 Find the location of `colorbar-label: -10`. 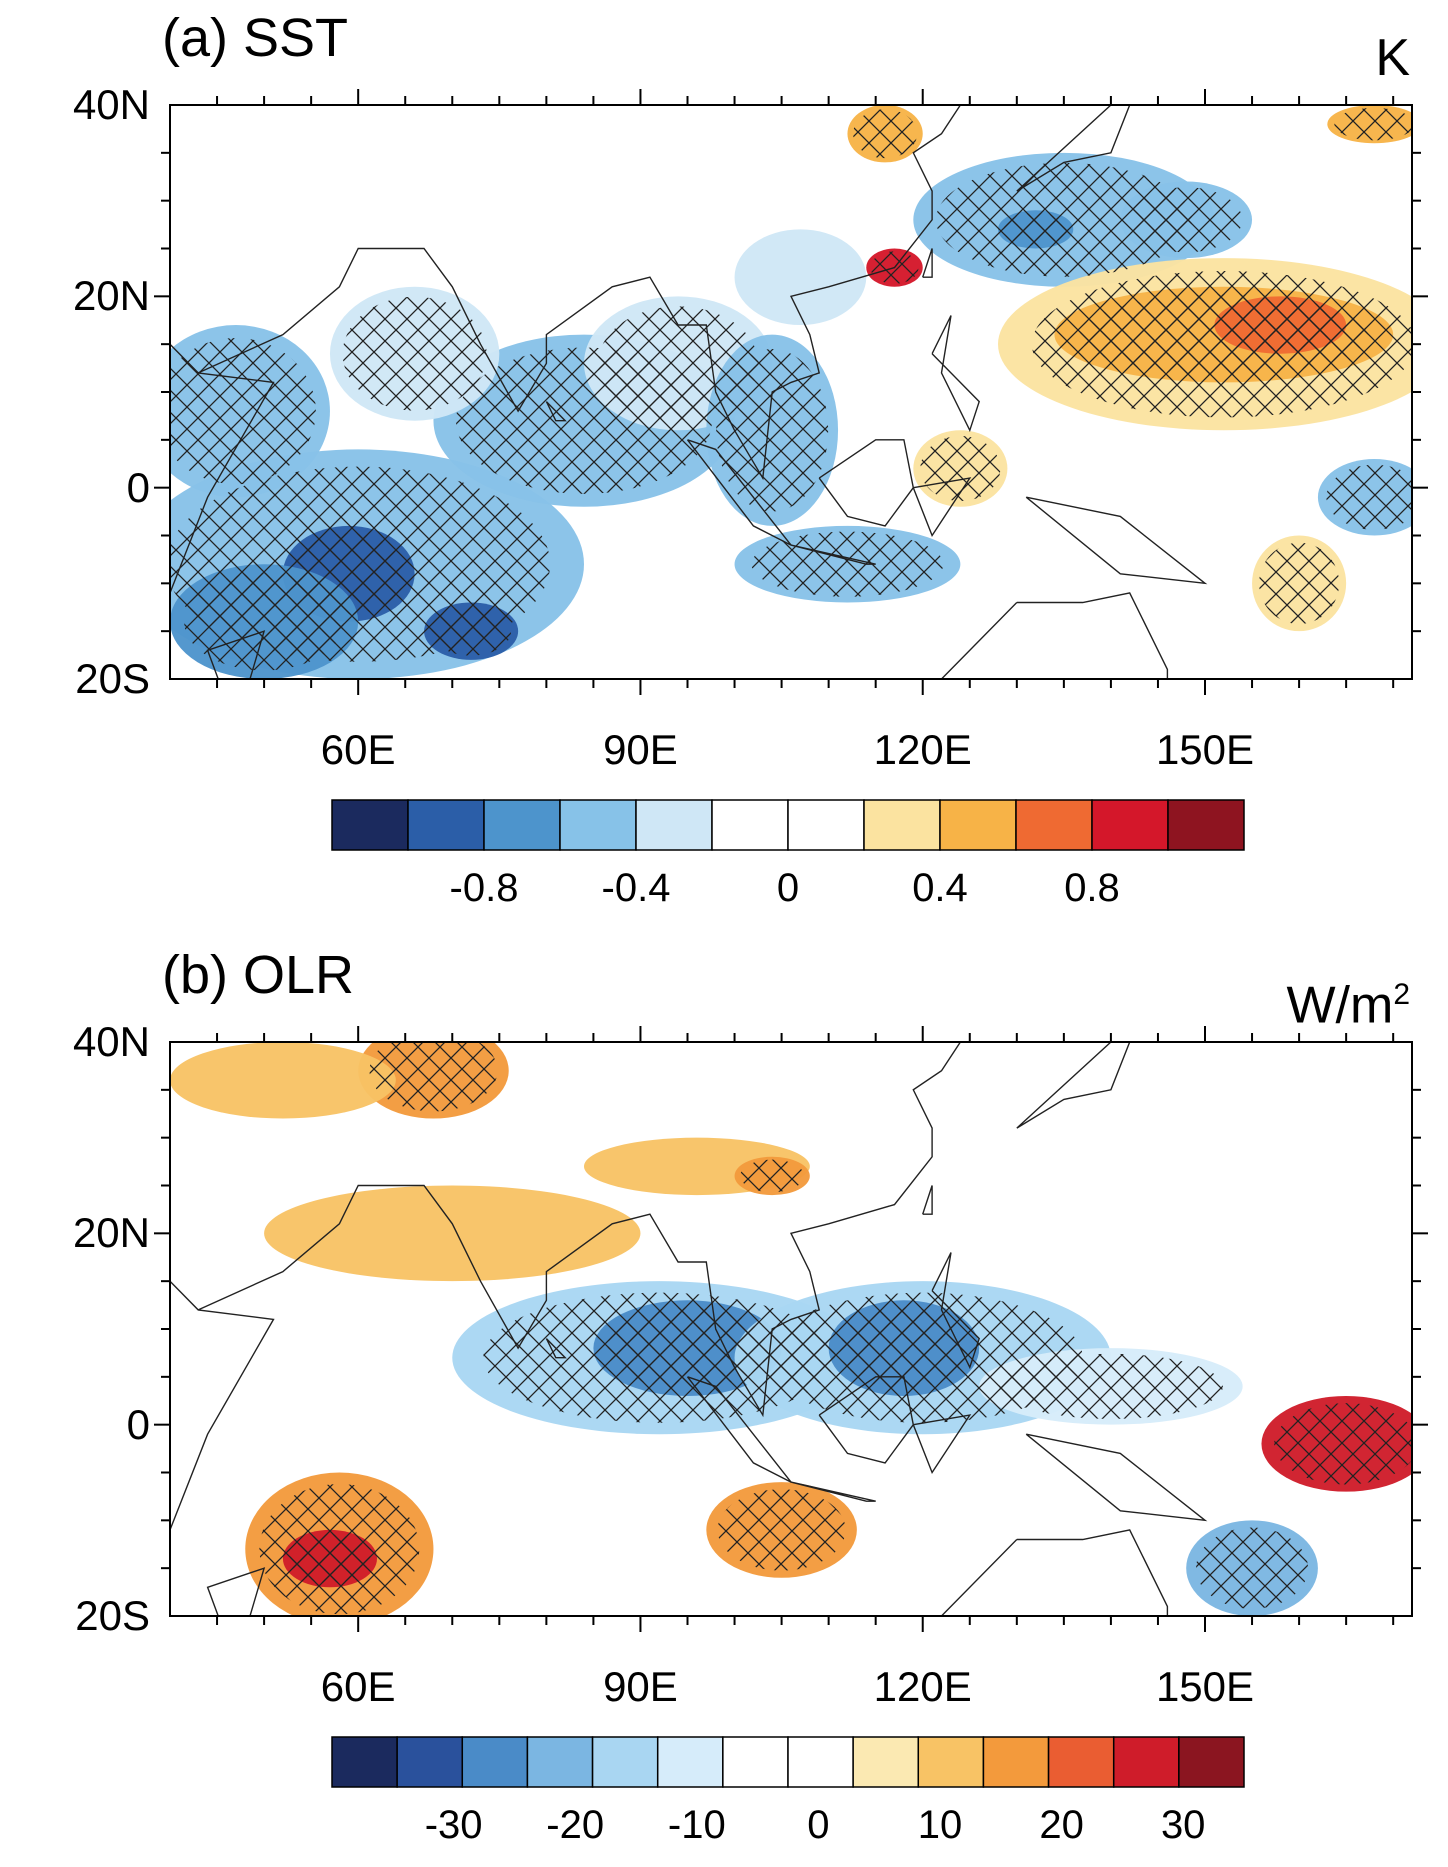

colorbar-label: -10 is located at coordinates (696, 1825).